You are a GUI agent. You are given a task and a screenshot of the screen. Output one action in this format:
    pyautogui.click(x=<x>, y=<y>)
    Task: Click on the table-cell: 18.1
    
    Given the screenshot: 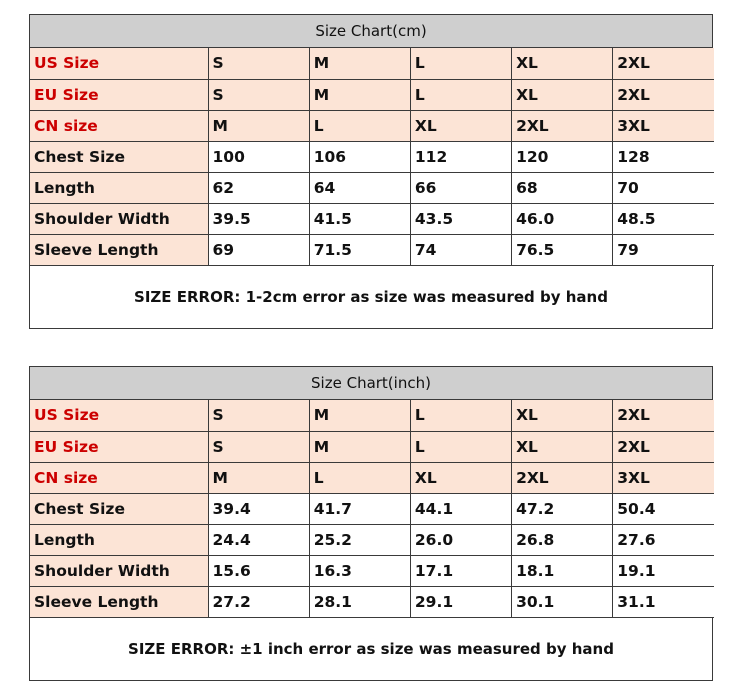 What is the action you would take?
    pyautogui.click(x=562, y=571)
    